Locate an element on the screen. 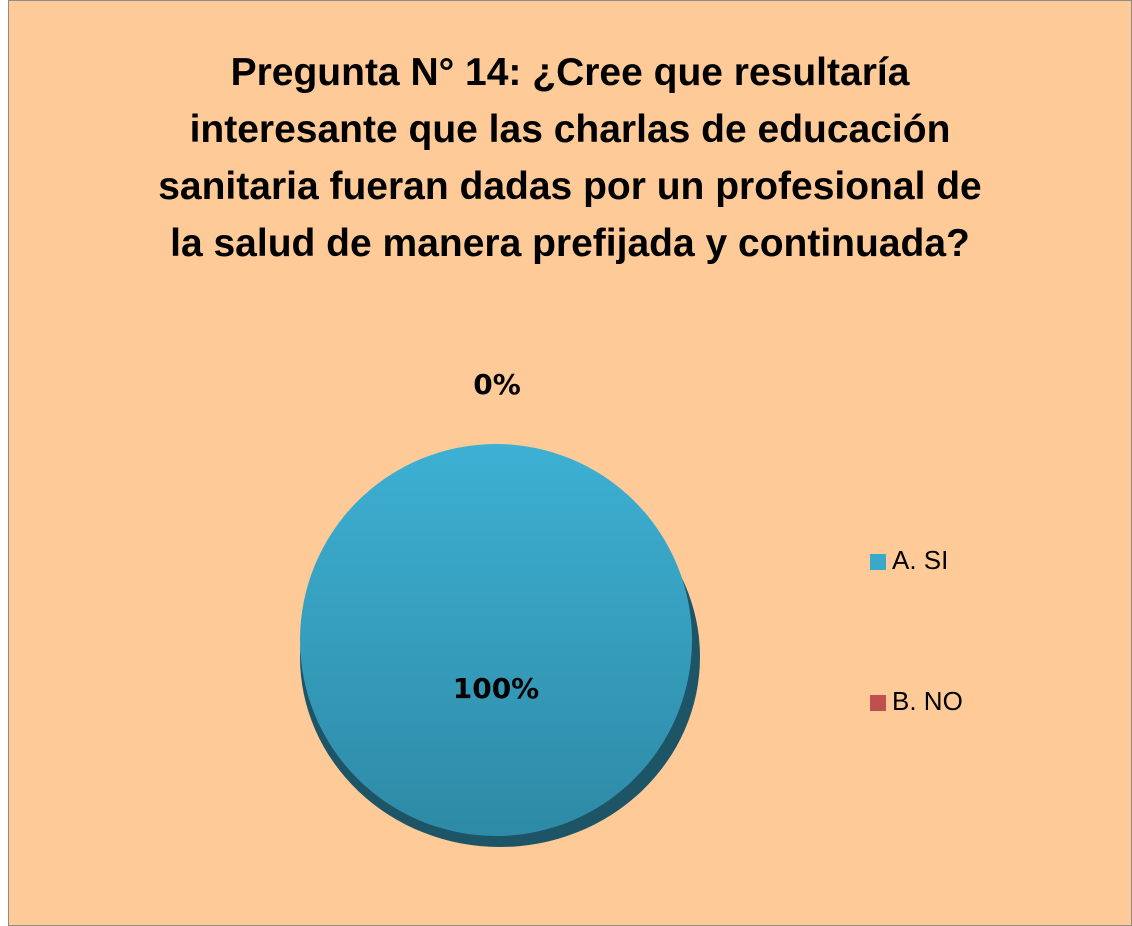 The height and width of the screenshot is (926, 1132). data-label: 0% is located at coordinates (497, 384).